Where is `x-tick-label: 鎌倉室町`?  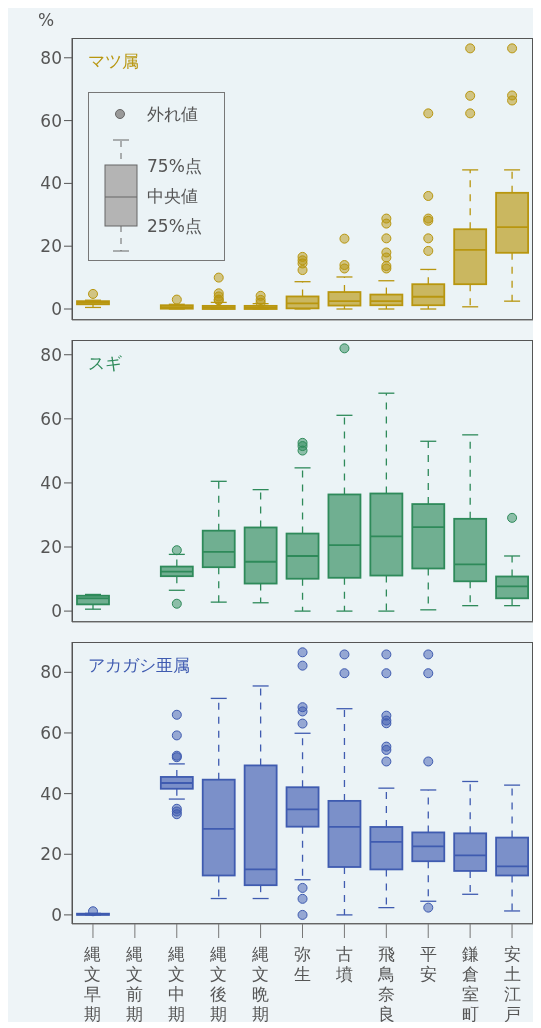 x-tick-label: 鎌倉室町 is located at coordinates (470, 984).